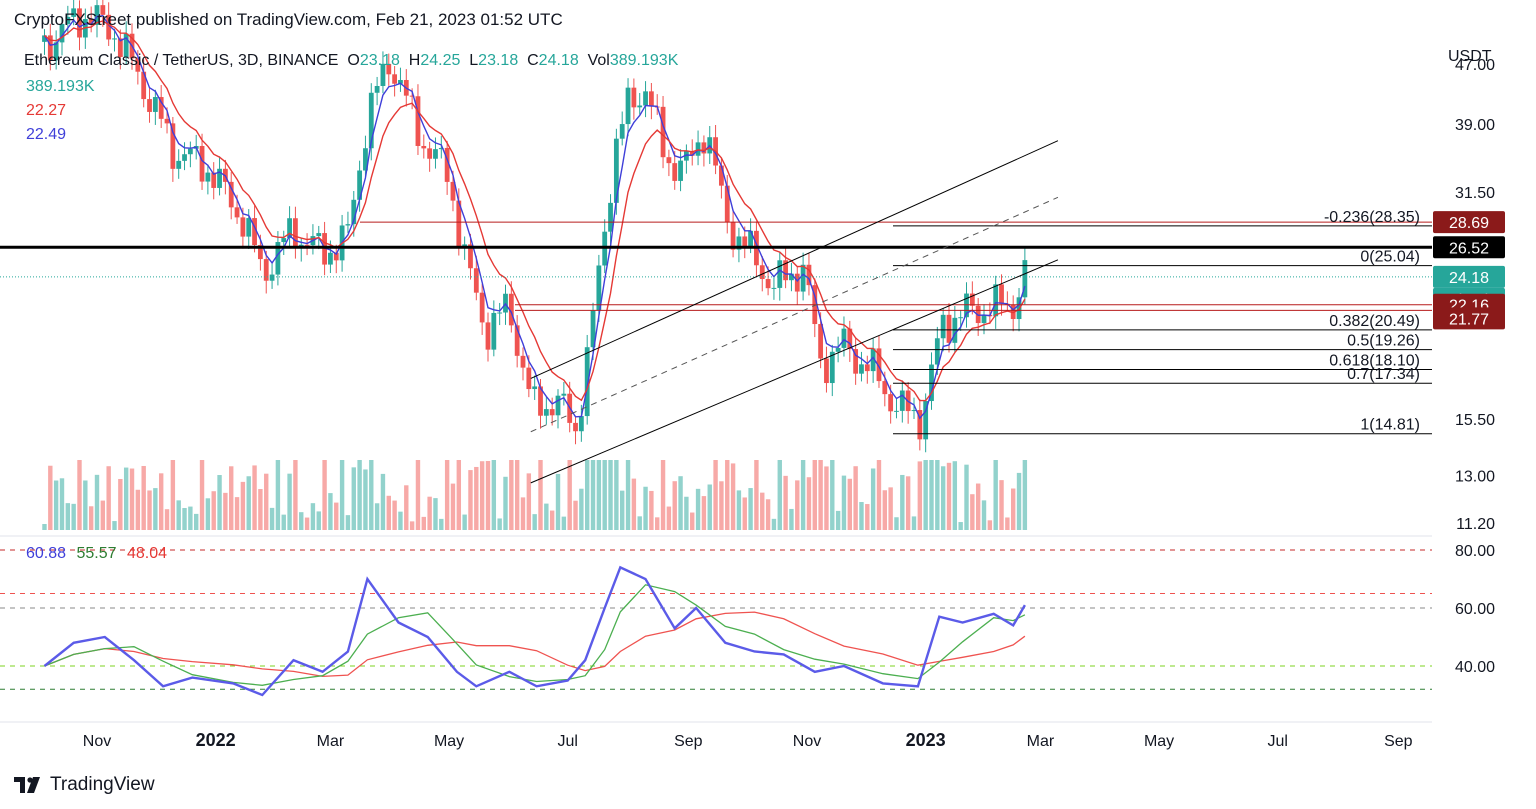  Describe the element at coordinates (60, 86) in the screenshot. I see `volume-ma-value: 389.193K` at that location.